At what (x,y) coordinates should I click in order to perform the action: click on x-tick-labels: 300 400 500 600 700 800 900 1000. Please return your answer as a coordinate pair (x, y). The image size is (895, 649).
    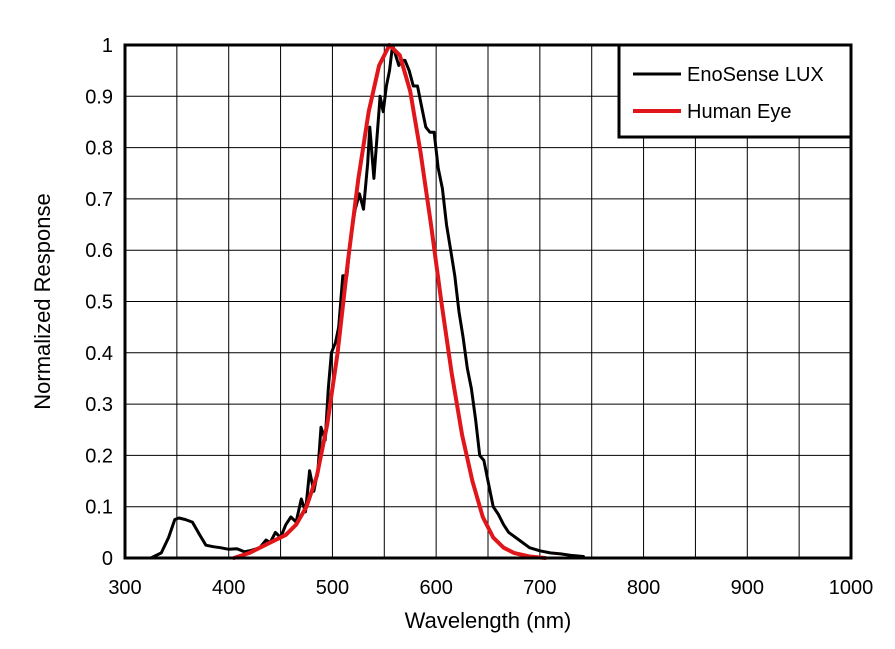
    Looking at the image, I should click on (490, 588).